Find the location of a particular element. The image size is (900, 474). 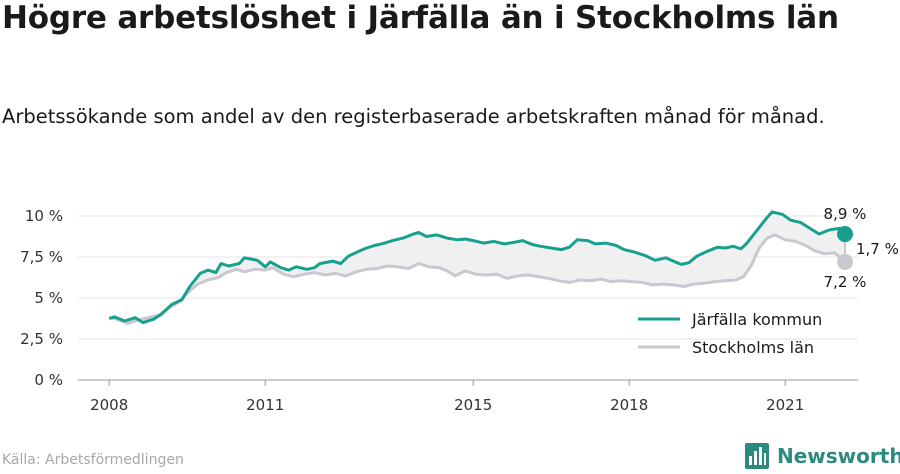

y-tick-label: 5 % is located at coordinates (48, 298).